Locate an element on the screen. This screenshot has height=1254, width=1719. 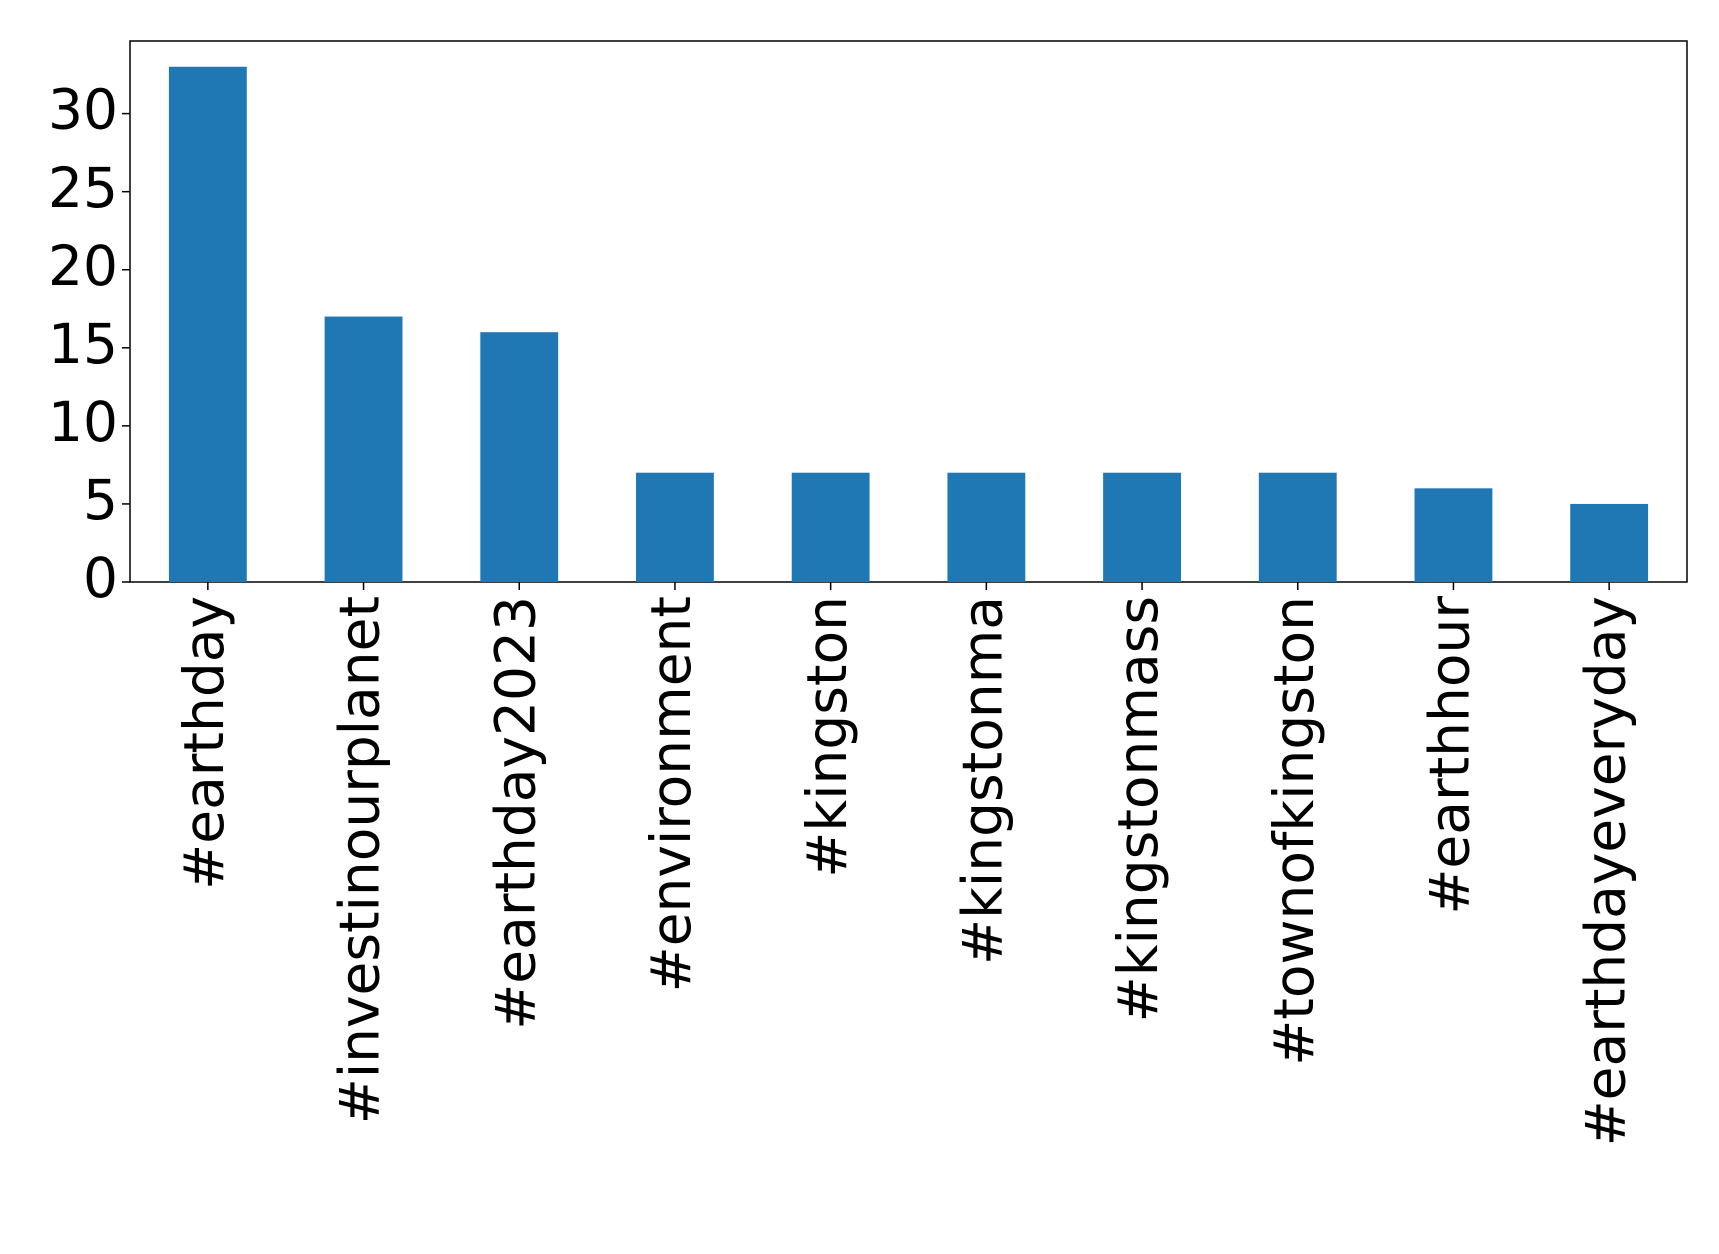
y-tick-label: 0 is located at coordinates (100, 578).